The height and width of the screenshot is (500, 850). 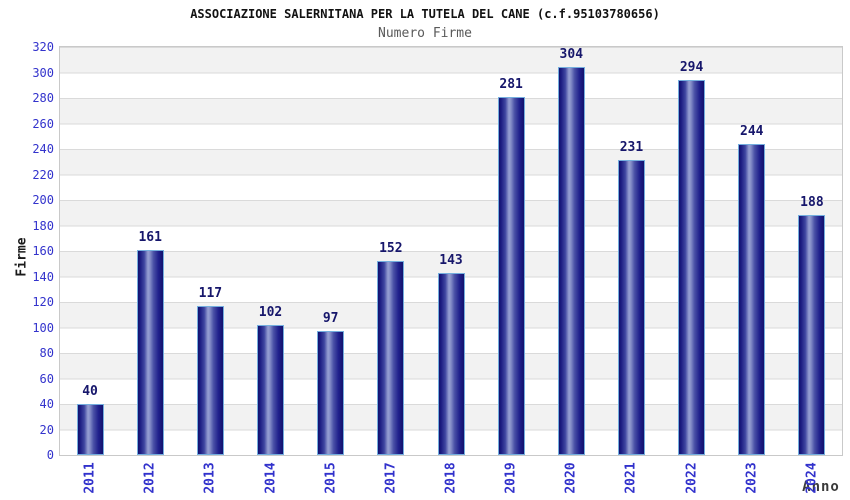 I want to click on x-tick-label: 2019, so click(x=511, y=478).